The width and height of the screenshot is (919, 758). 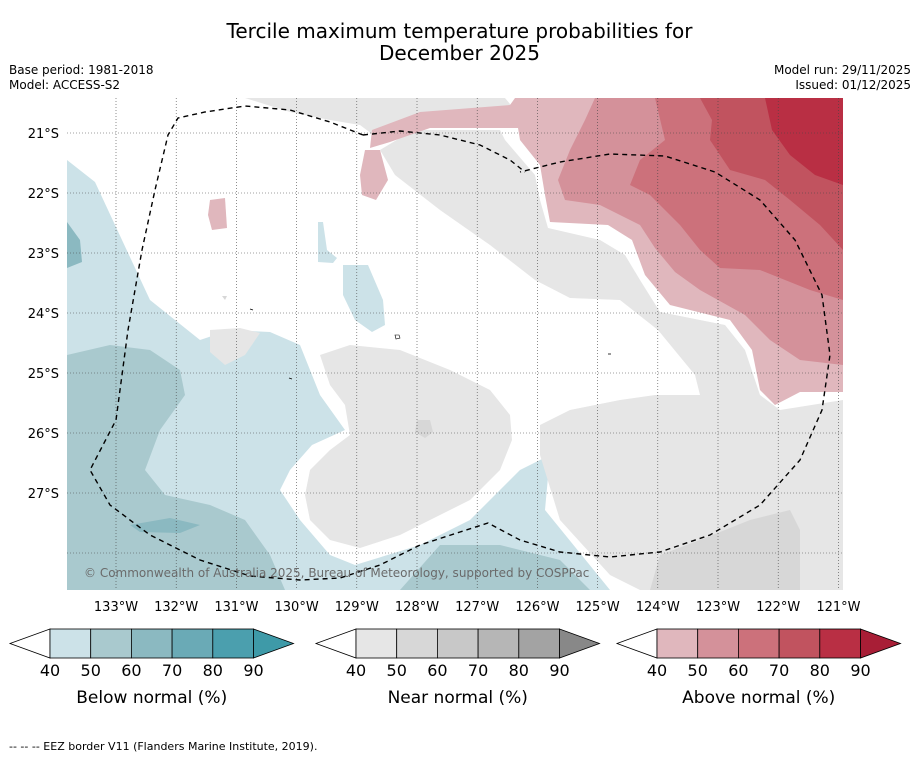 I want to click on lat-tick-label: 27°S, so click(x=43, y=494).